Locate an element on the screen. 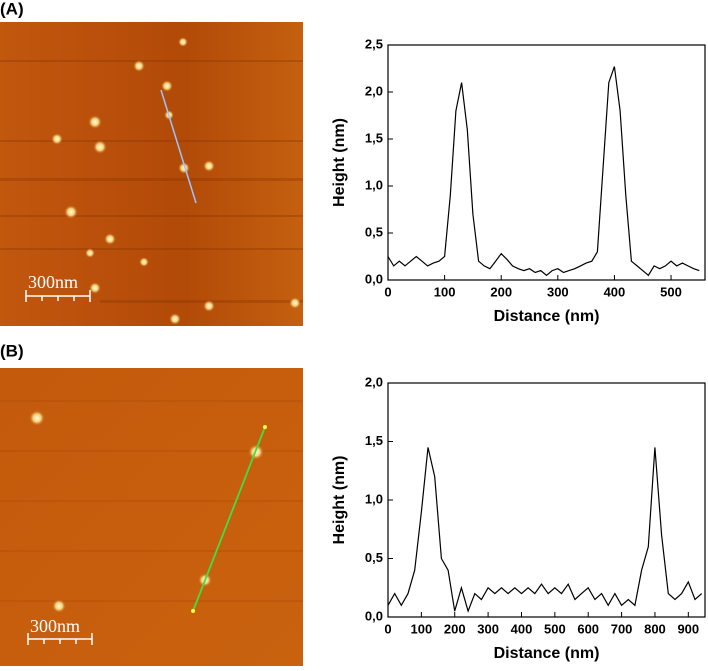 This screenshot has height=671, width=708. x-tick-label: 600 is located at coordinates (588, 628).